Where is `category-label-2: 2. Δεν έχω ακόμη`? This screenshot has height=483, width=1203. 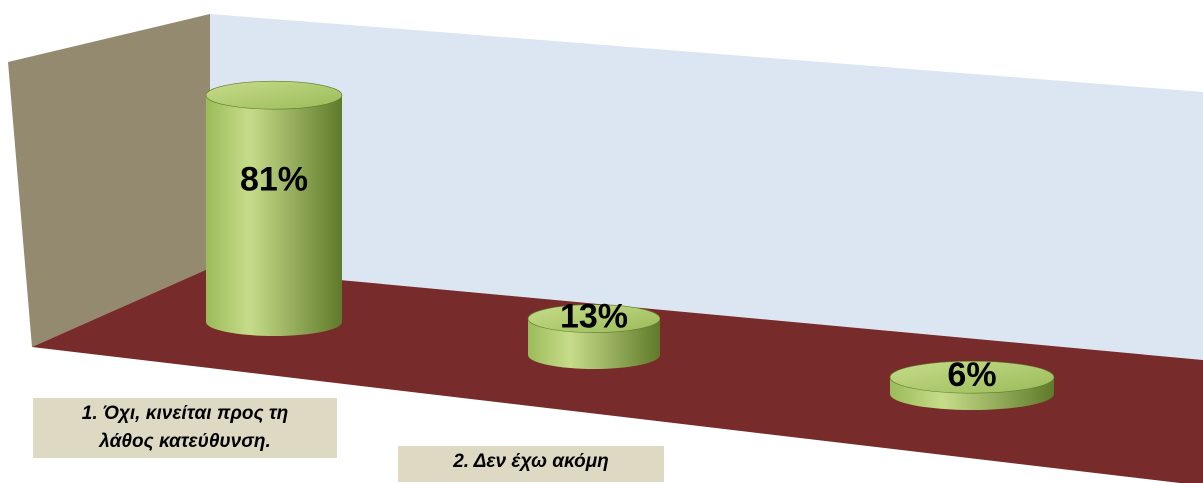
category-label-2: 2. Δεν έχω ακόμη is located at coordinates (531, 464).